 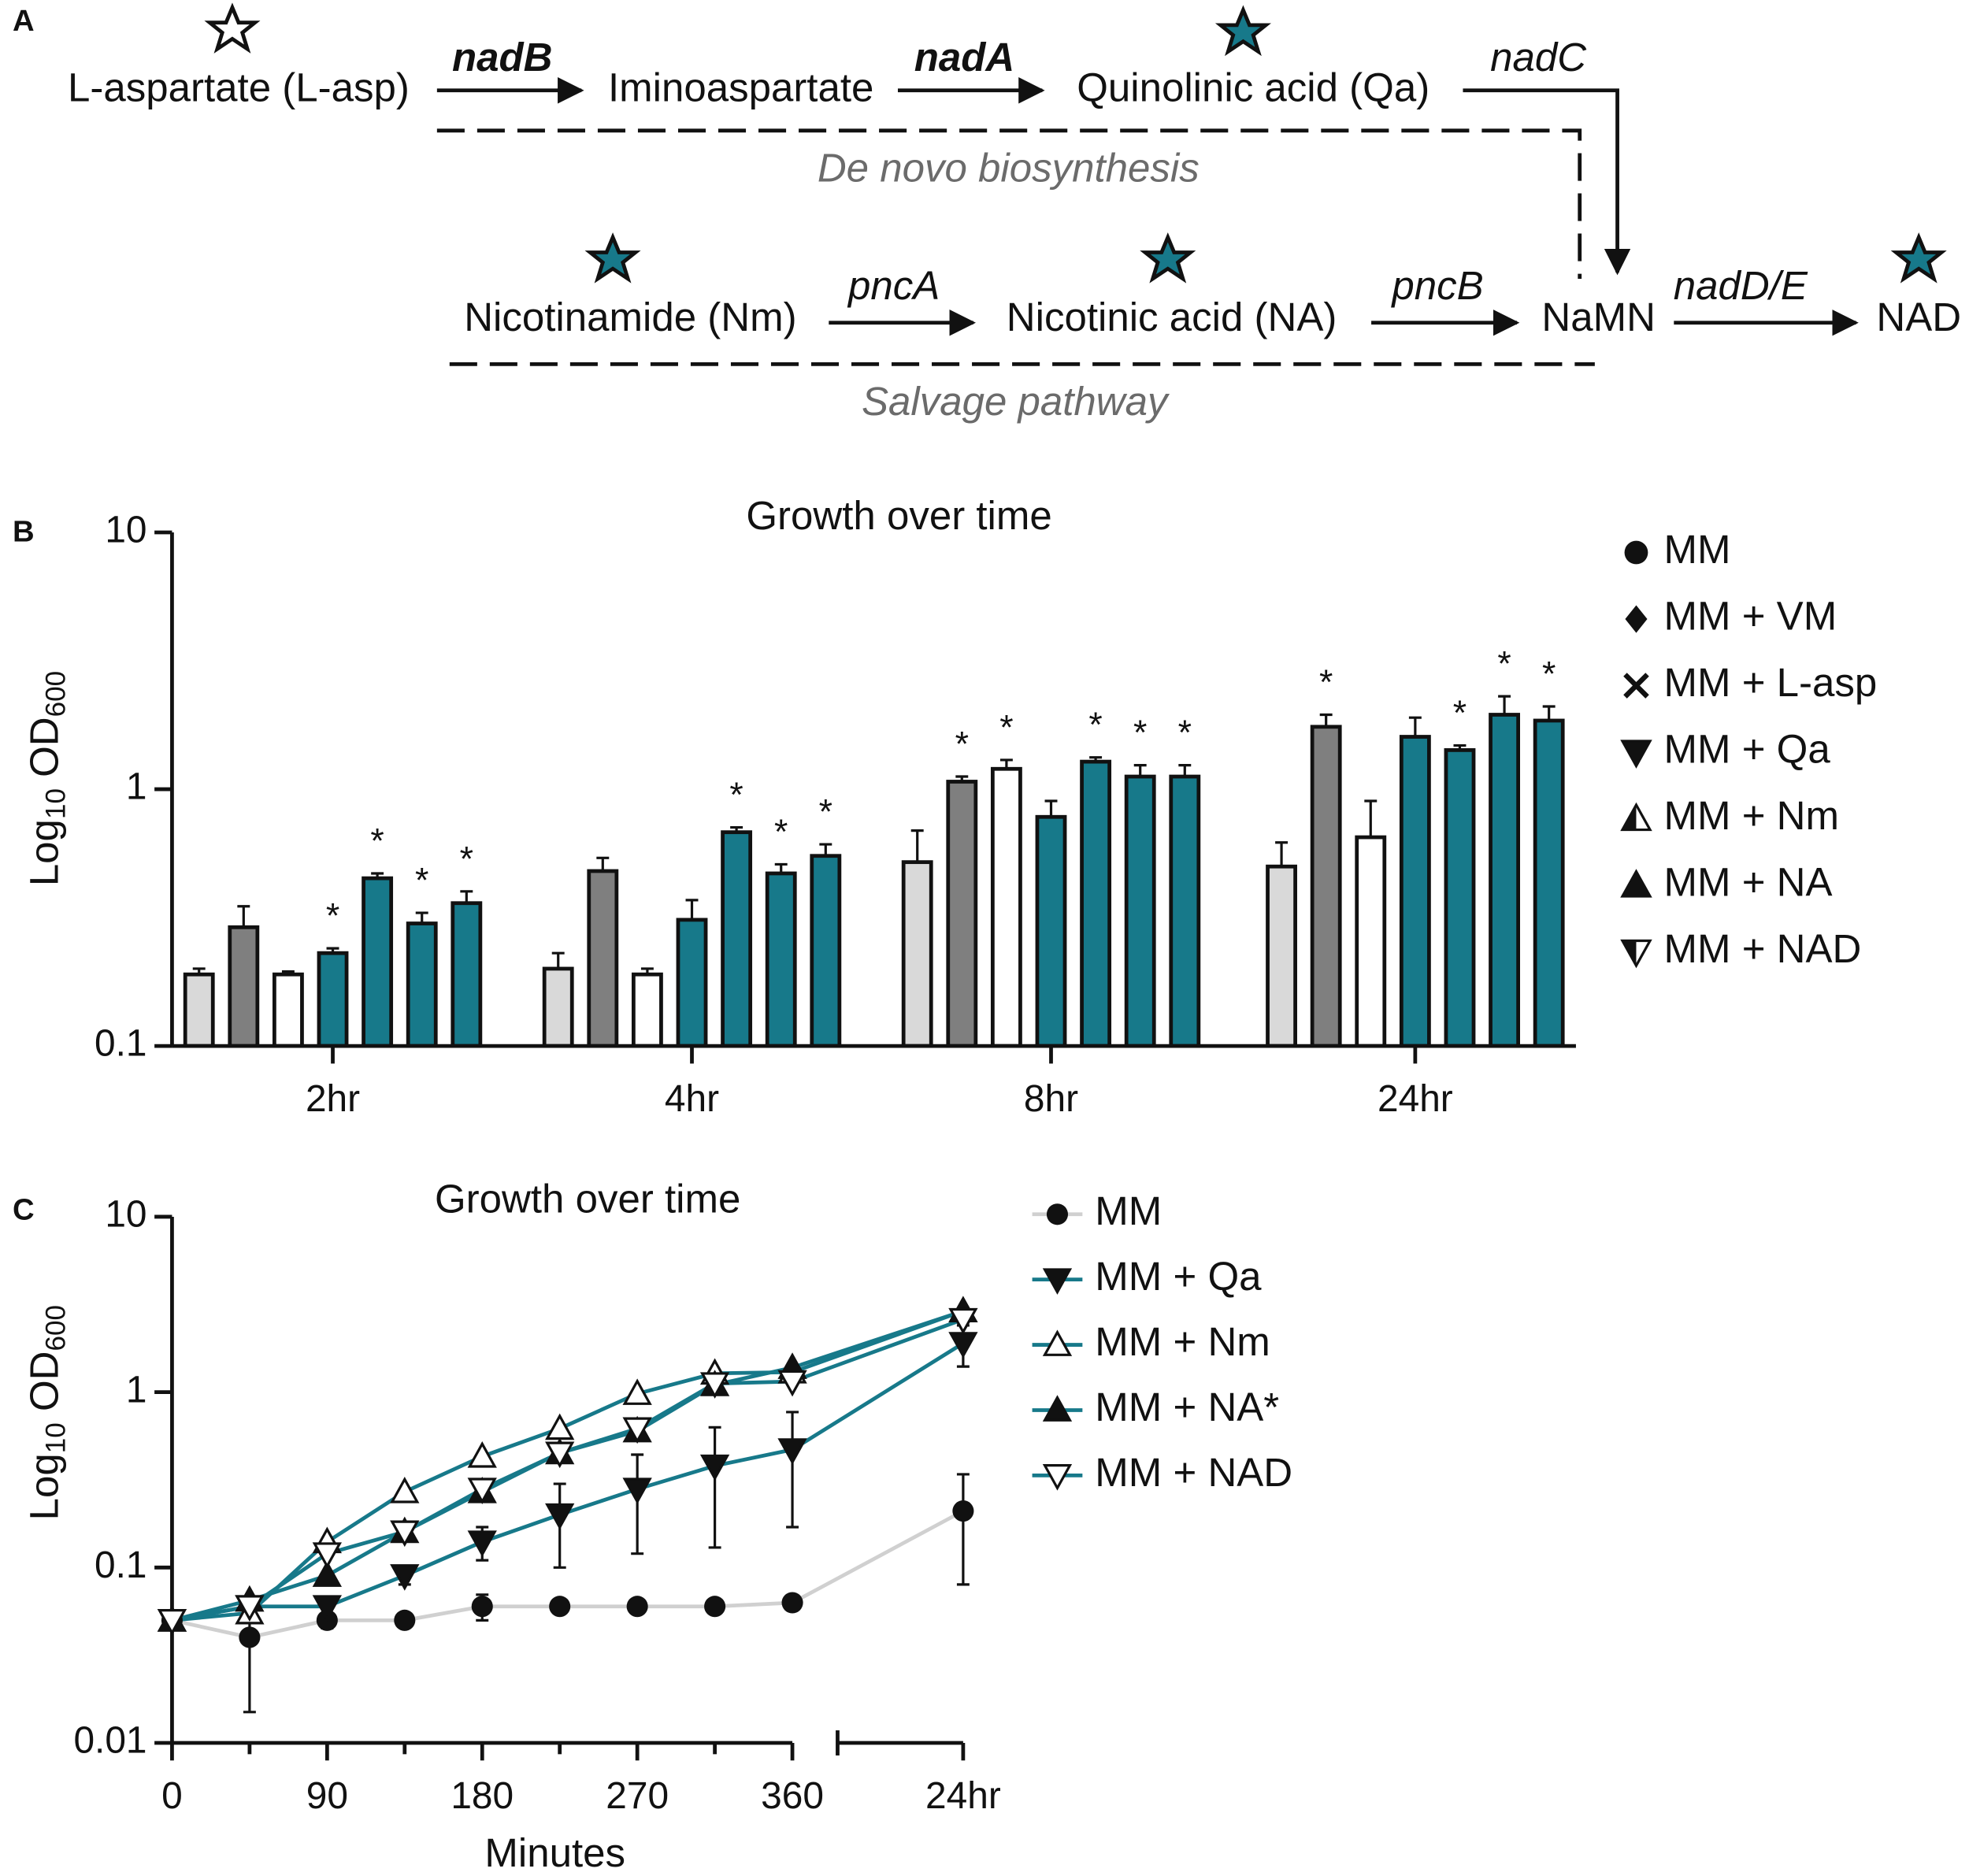 I want to click on enzyme: pncB, so click(x=1436, y=285).